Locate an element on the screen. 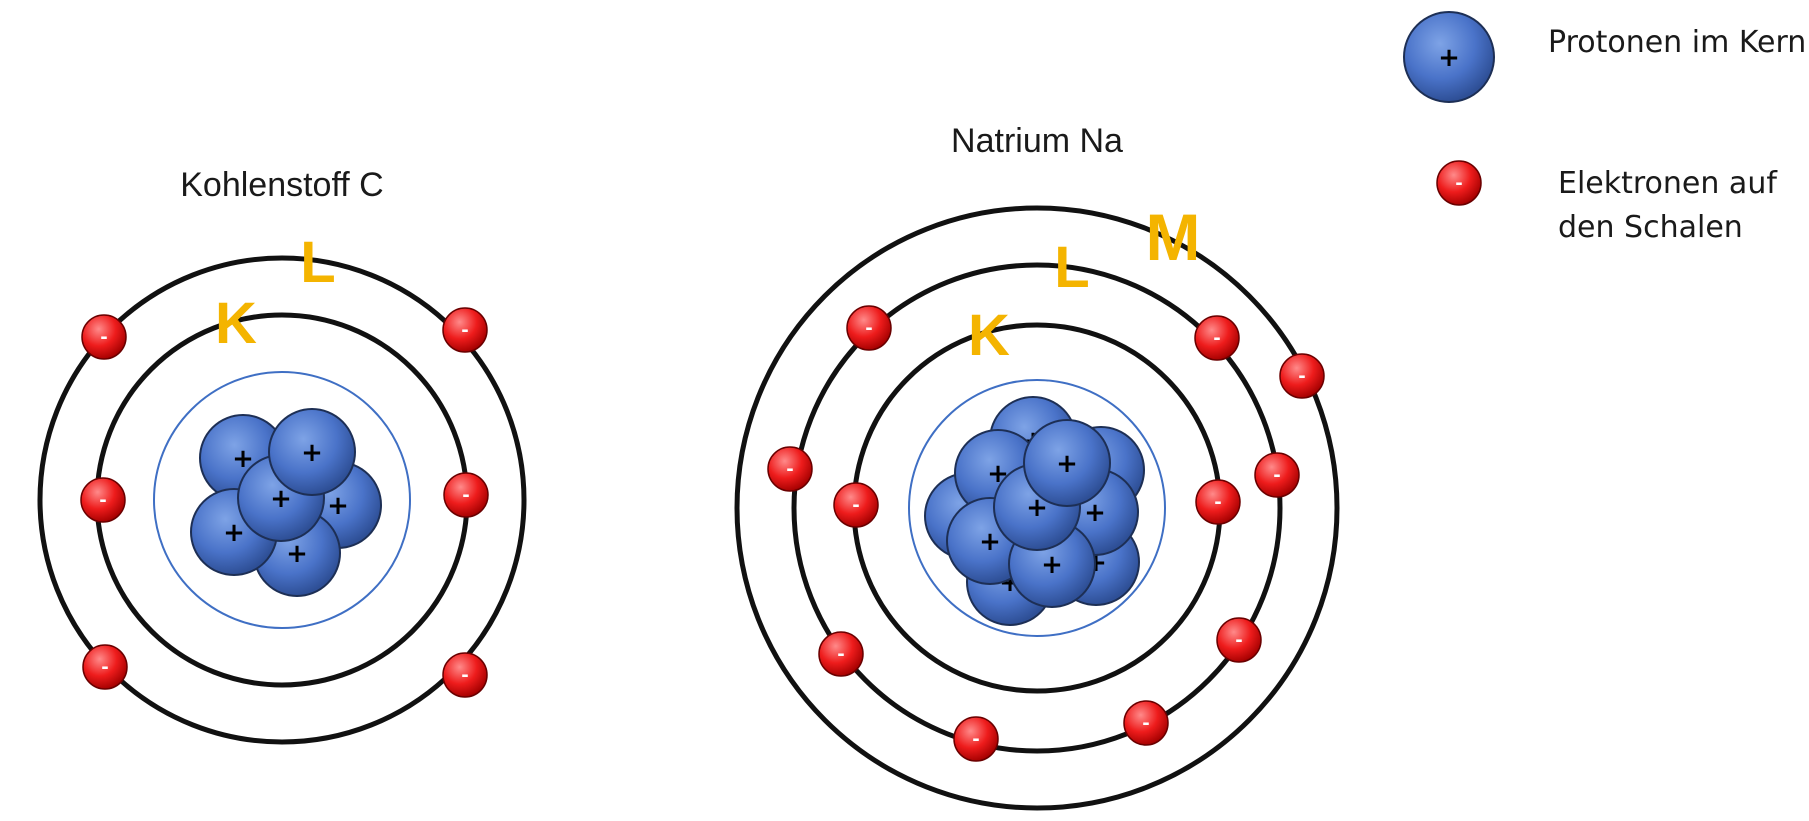 This screenshot has height=821, width=1809. carbon-nucleus: + + + + + + is located at coordinates (286, 502).